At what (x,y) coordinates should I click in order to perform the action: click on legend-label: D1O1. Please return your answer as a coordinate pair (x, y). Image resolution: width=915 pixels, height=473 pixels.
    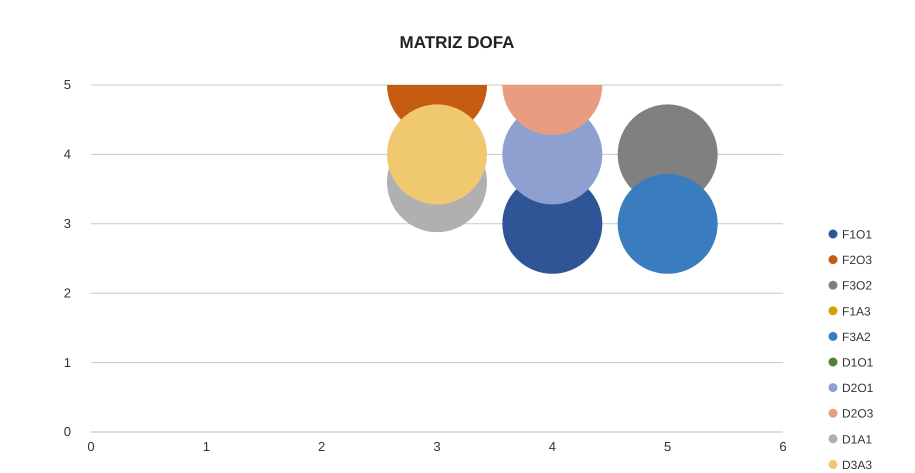
    Looking at the image, I should click on (858, 363).